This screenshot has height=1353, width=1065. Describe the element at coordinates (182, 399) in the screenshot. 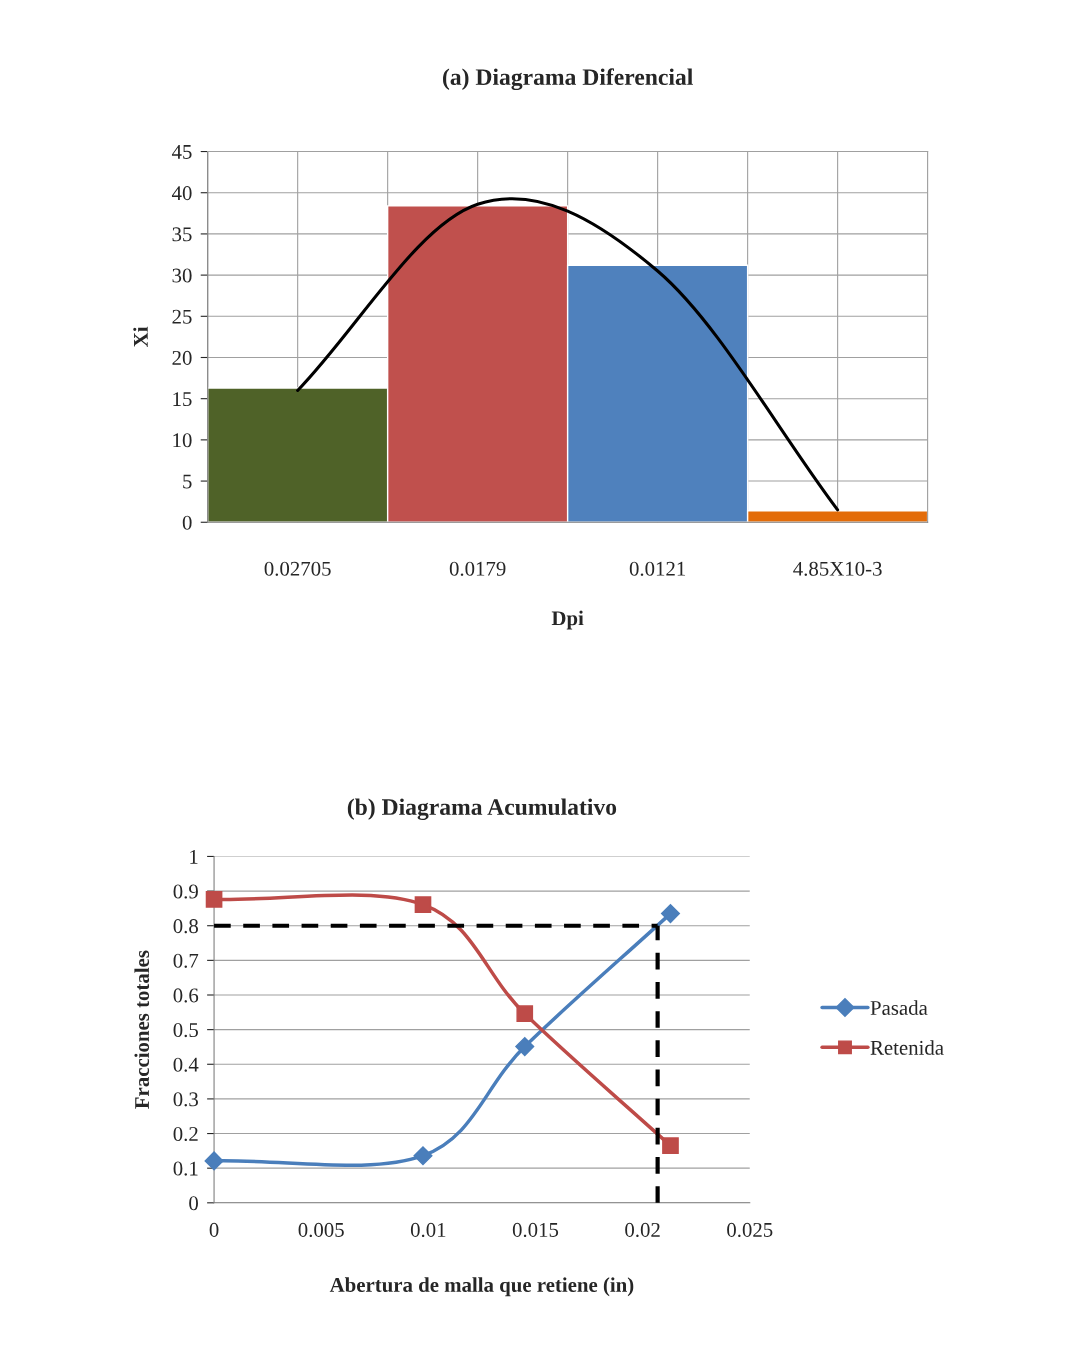

I see `y-tick-label: 15` at that location.